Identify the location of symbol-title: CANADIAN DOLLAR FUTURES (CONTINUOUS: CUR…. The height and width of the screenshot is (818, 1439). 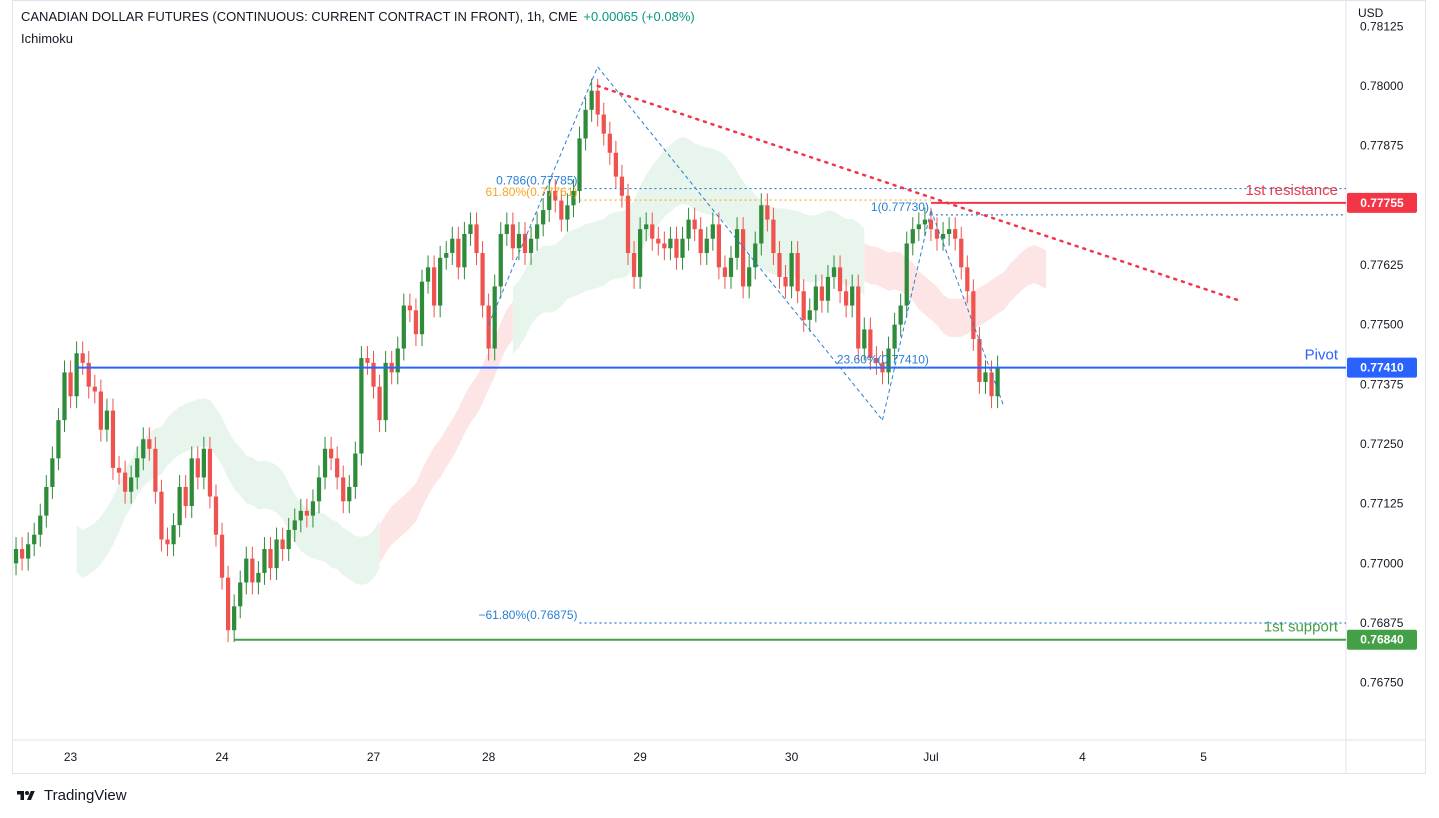
(299, 16).